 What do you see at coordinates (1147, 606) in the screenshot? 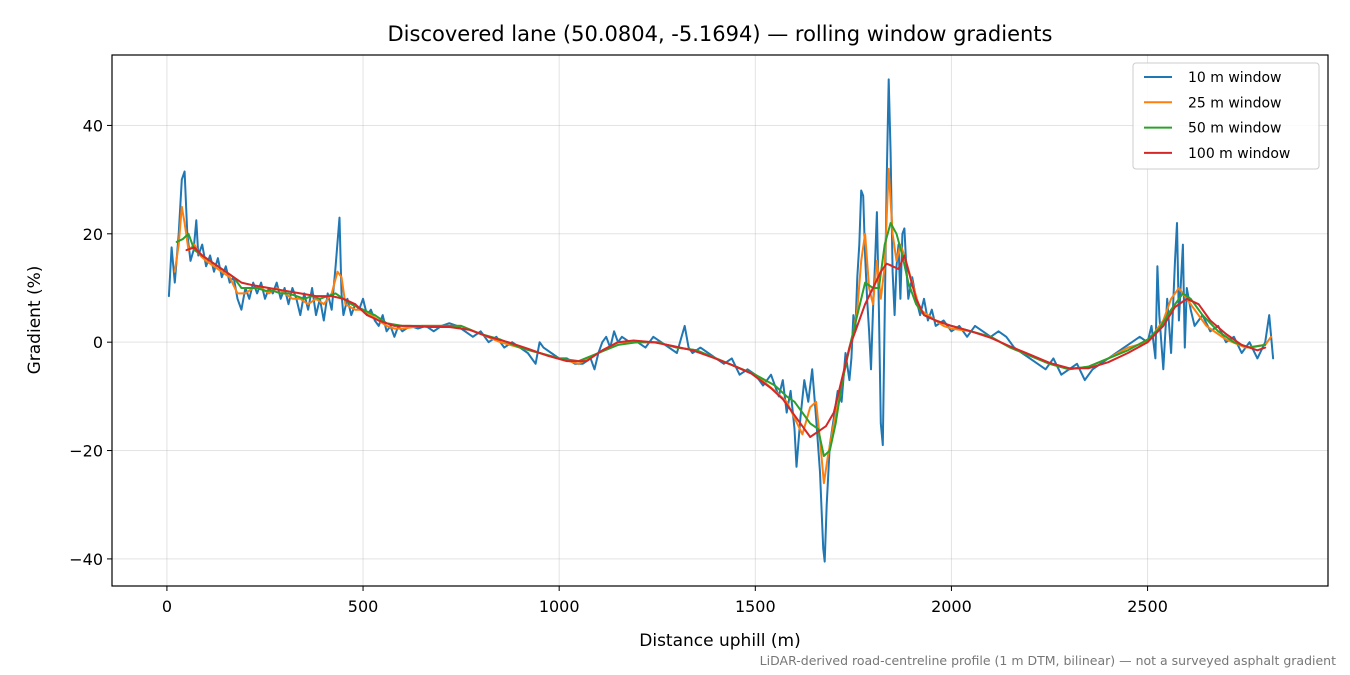
I see `x-tick-label: 2500` at bounding box center [1147, 606].